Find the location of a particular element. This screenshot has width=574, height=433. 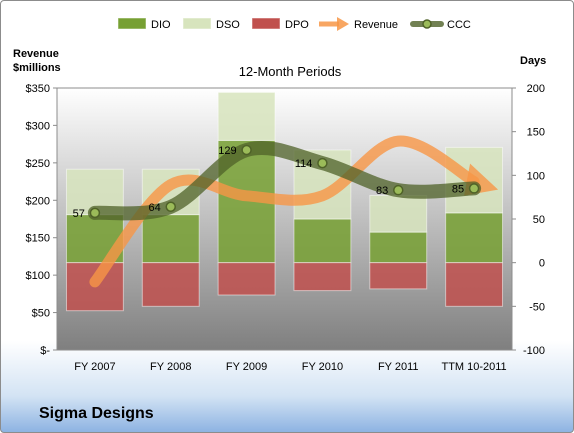

left-tick-label: $150 is located at coordinates (38, 239).